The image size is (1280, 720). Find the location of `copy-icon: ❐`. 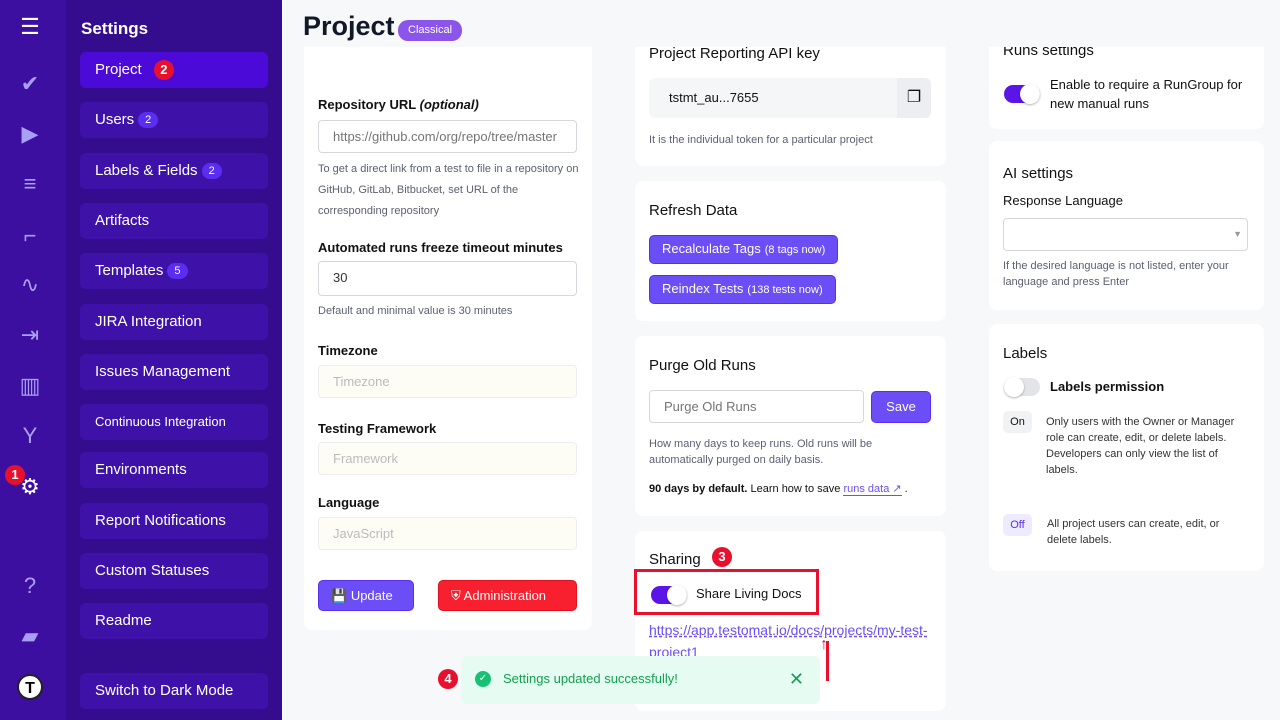

copy-icon: ❐ is located at coordinates (914, 98).